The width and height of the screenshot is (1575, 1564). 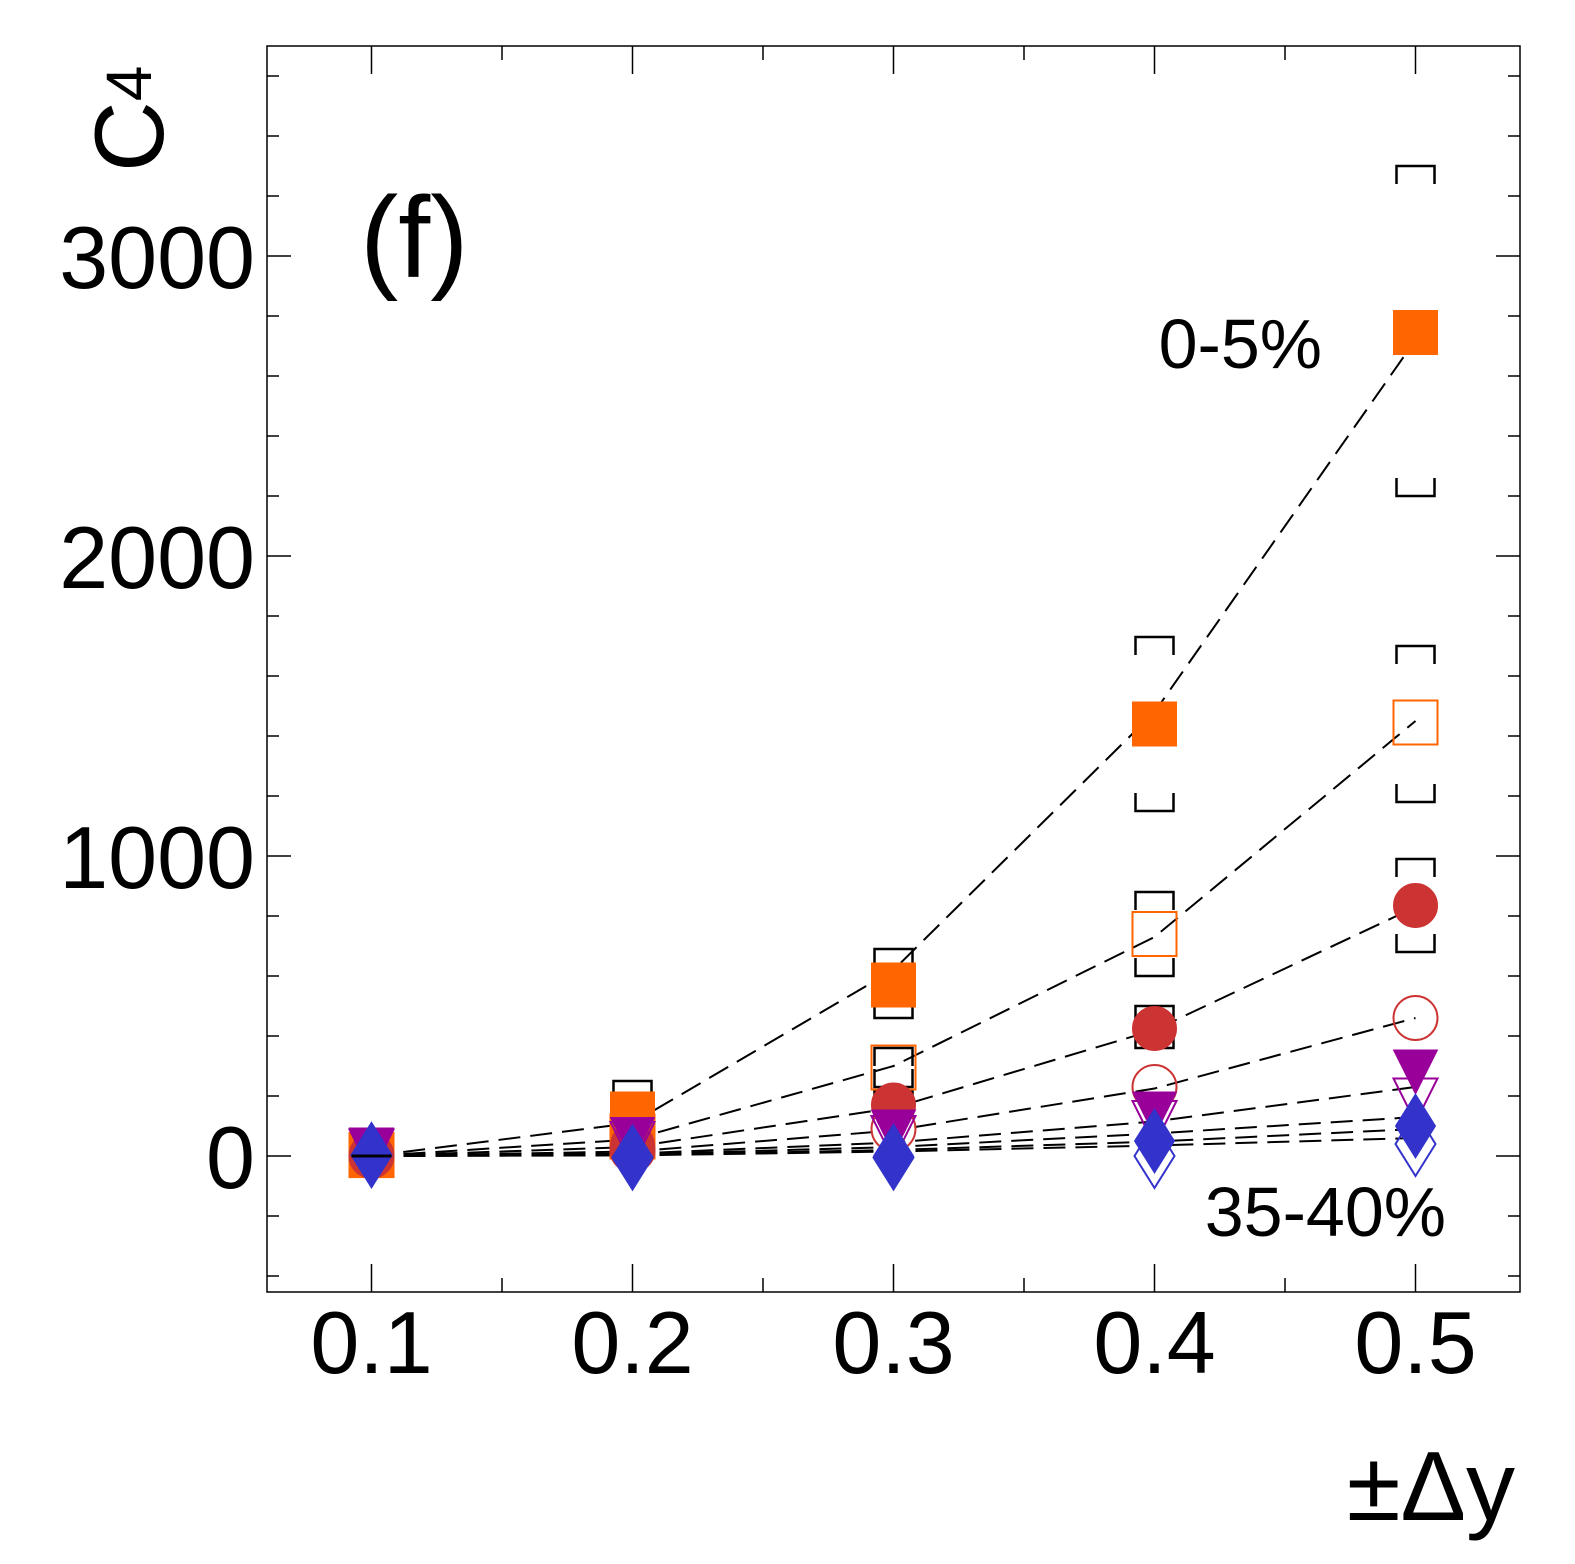 I want to click on x-tick-label: 0.3, so click(x=893, y=1342).